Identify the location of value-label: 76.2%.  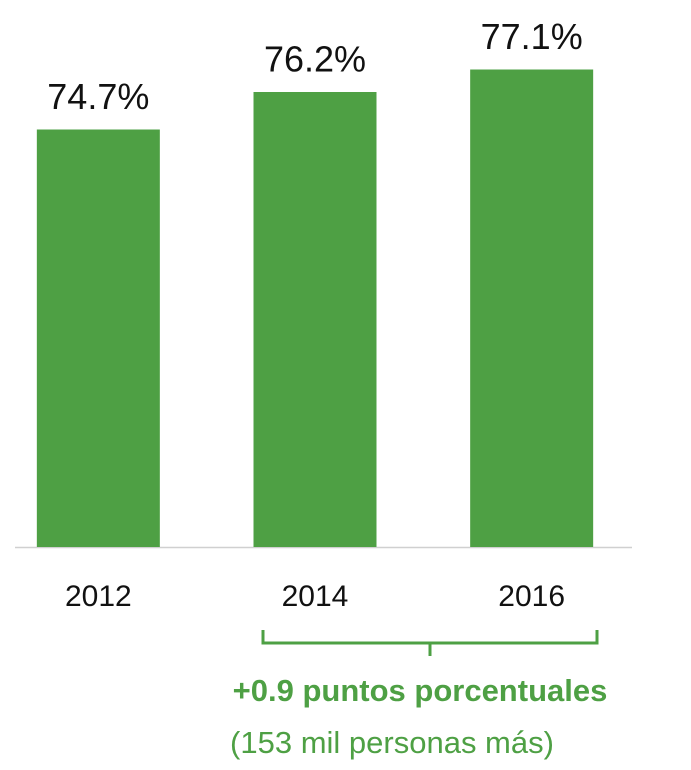
(315, 59).